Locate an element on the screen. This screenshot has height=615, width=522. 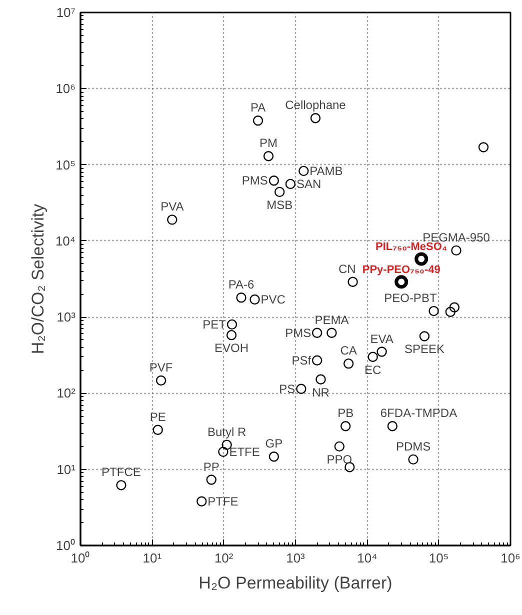
y-tick-label: 10⁴ is located at coordinates (65, 240).